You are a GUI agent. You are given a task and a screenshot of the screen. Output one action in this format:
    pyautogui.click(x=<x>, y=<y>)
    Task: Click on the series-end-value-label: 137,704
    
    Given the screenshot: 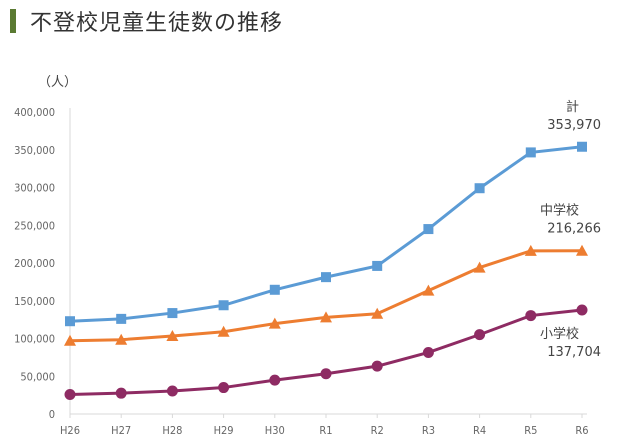 What is the action you would take?
    pyautogui.click(x=574, y=352)
    